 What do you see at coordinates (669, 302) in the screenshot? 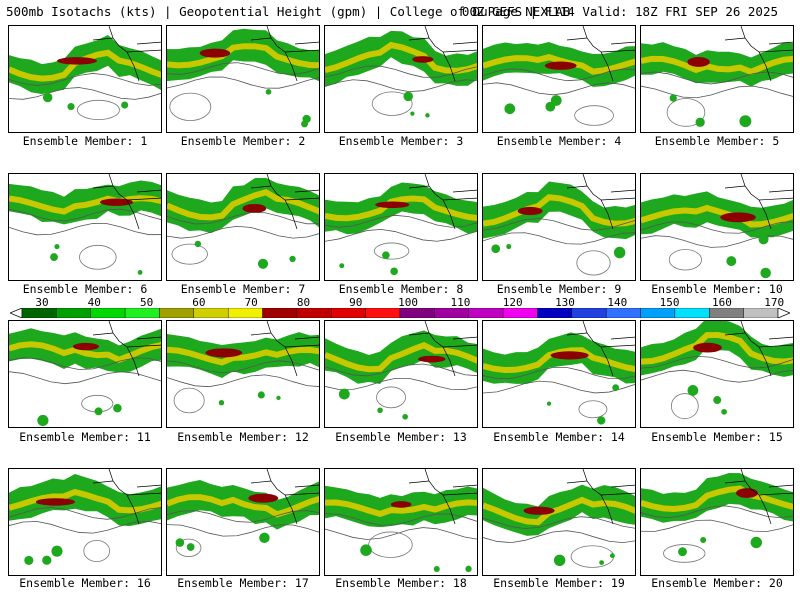
I see `colorbar-tick-label: 150` at bounding box center [669, 302].